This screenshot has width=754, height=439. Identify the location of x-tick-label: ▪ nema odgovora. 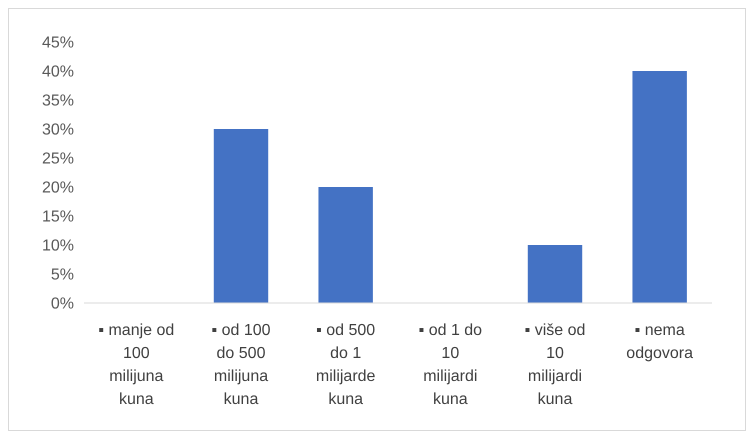
(660, 342).